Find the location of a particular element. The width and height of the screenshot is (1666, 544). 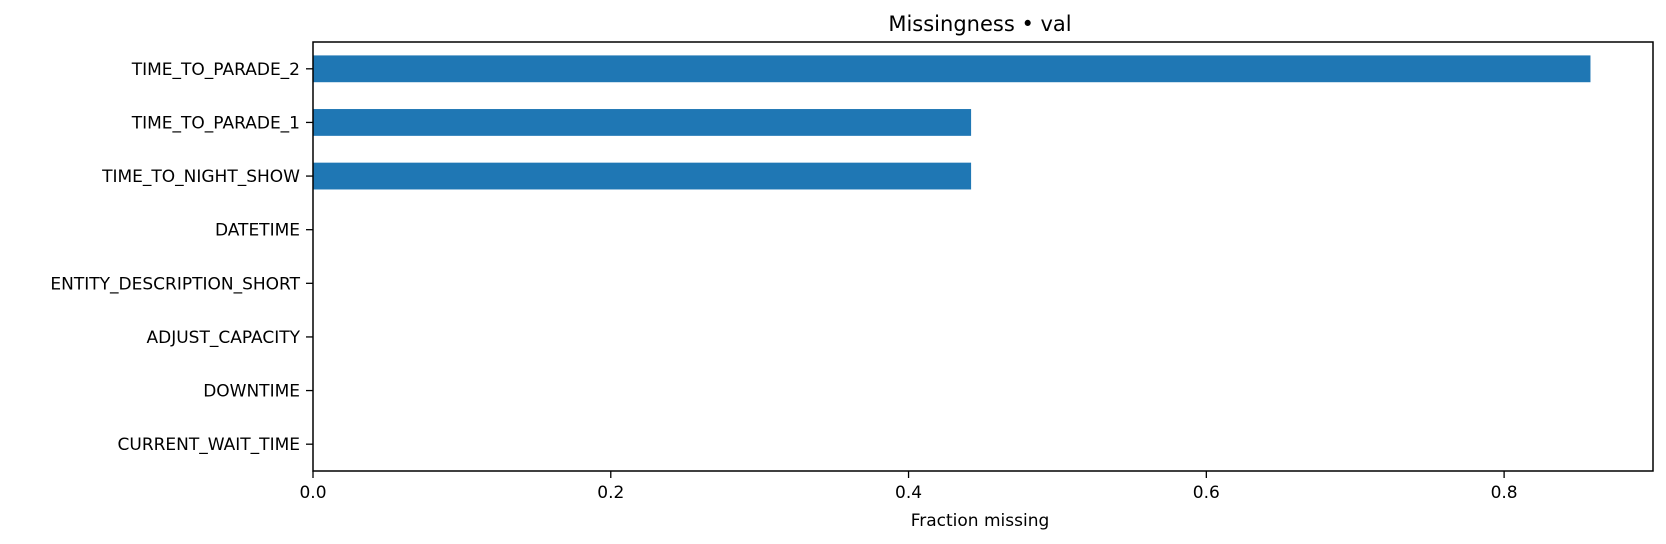

y-tick-label: TIME_TO_NIGHT_SHOW is located at coordinates (200, 177).